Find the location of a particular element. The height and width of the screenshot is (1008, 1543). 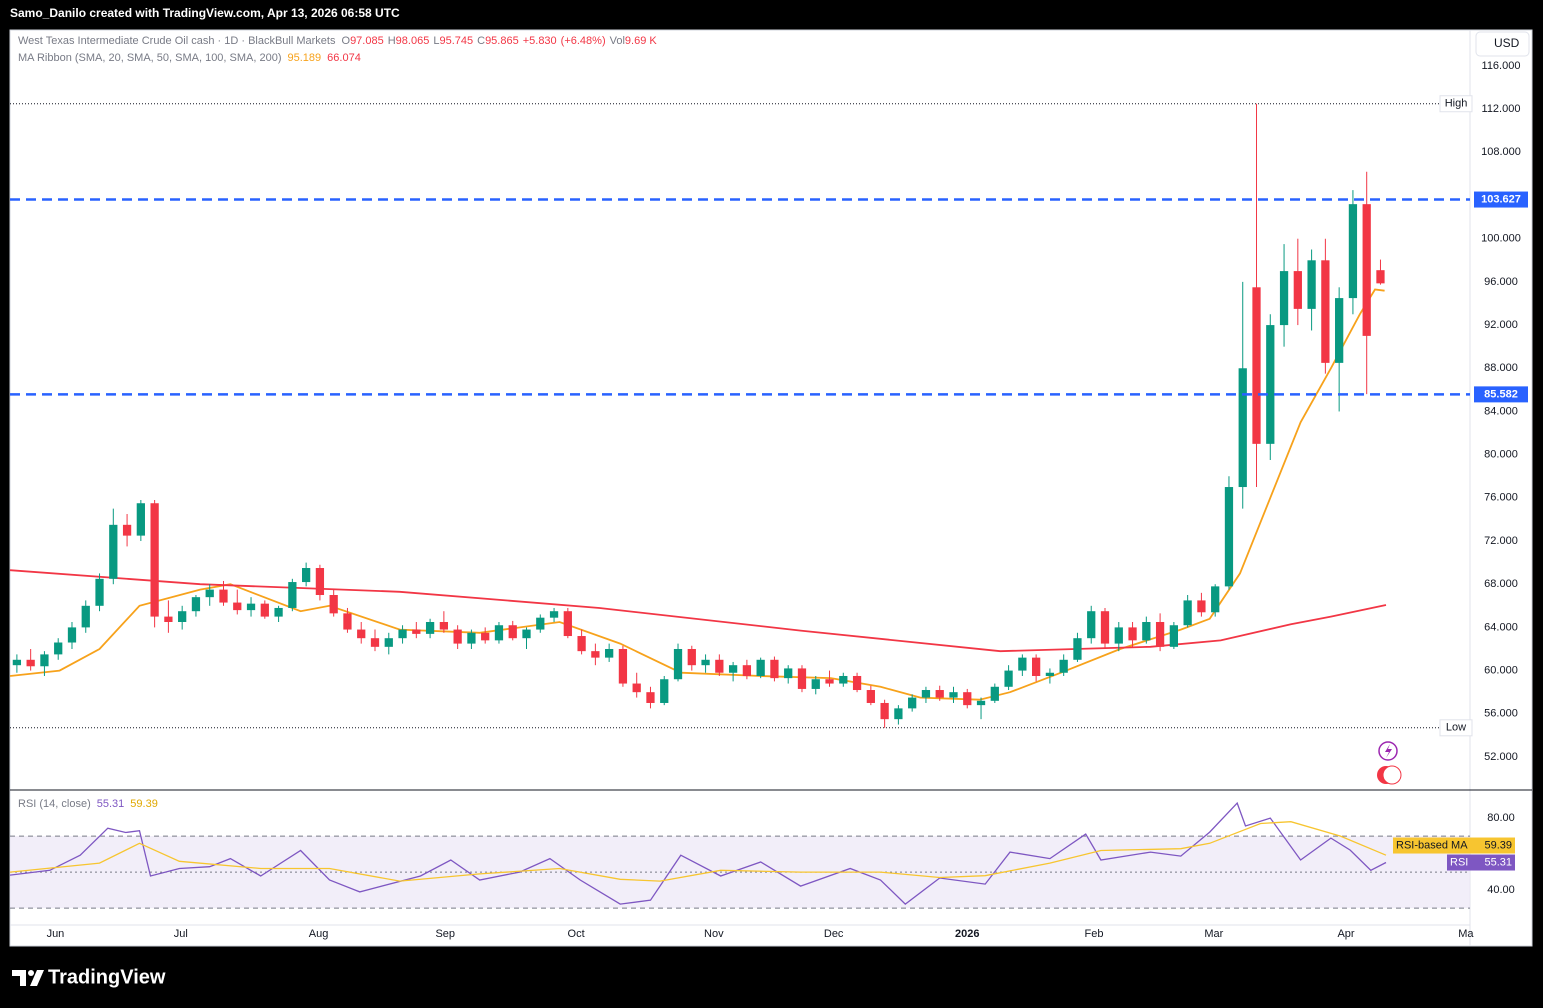

key: L is located at coordinates (436, 41).